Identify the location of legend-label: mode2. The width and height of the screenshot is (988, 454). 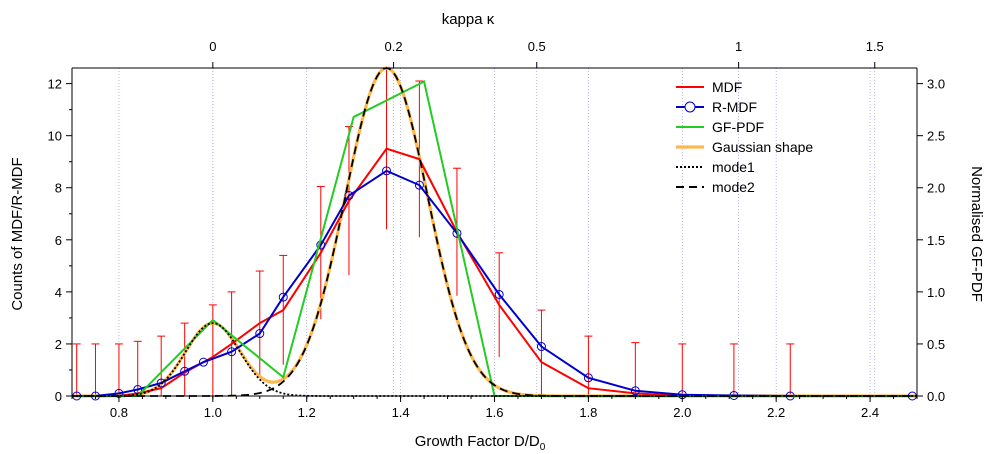
(733, 187).